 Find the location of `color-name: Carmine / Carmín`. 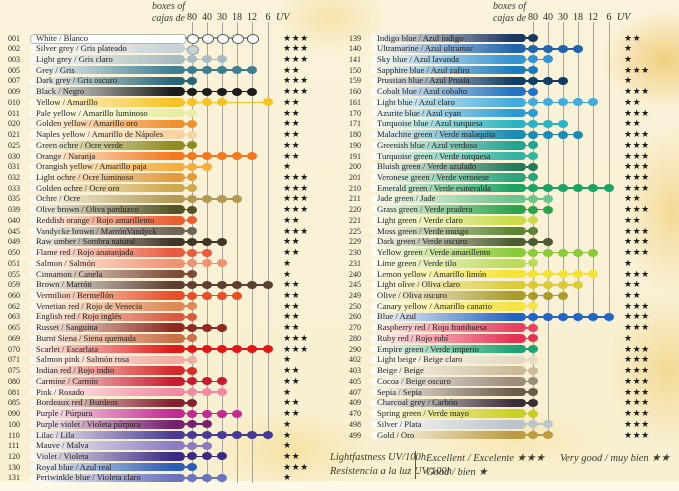

color-name: Carmine / Carmín is located at coordinates (67, 380).